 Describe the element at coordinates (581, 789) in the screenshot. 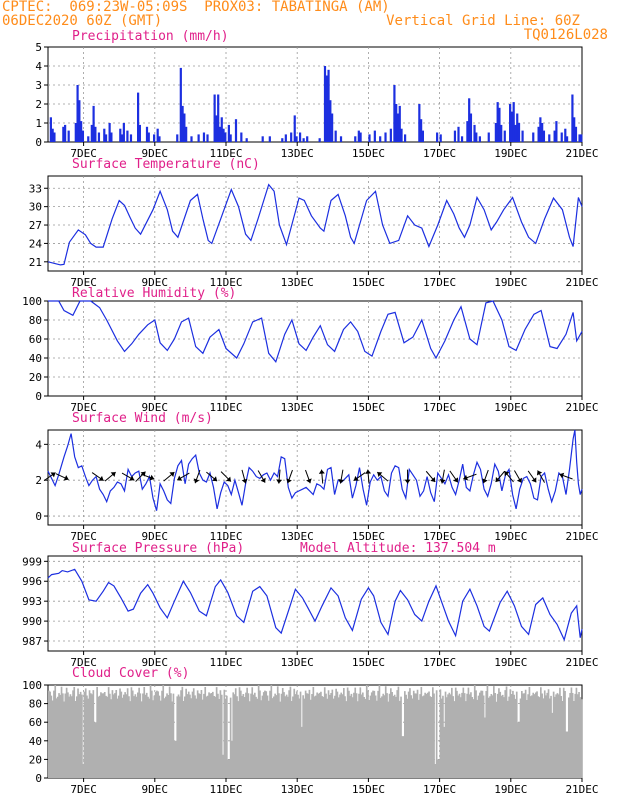

I see `cloud-xtick-label: 21DEC` at that location.